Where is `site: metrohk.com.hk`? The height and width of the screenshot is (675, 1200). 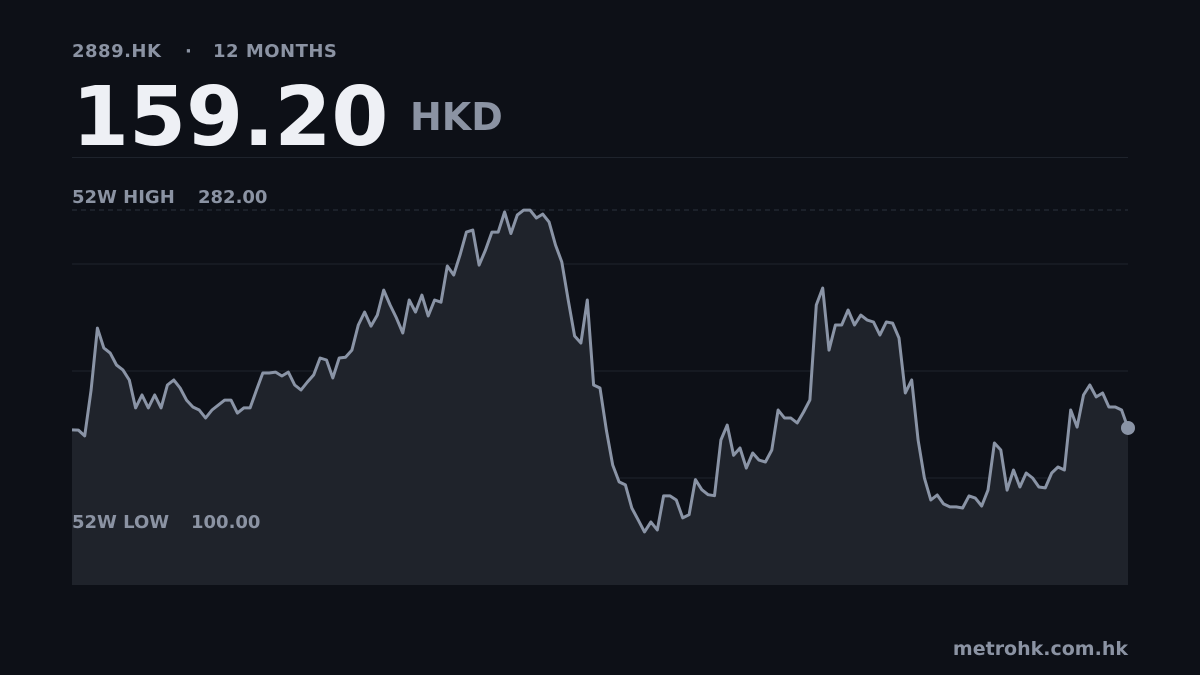 site: metrohk.com.hk is located at coordinates (1040, 649).